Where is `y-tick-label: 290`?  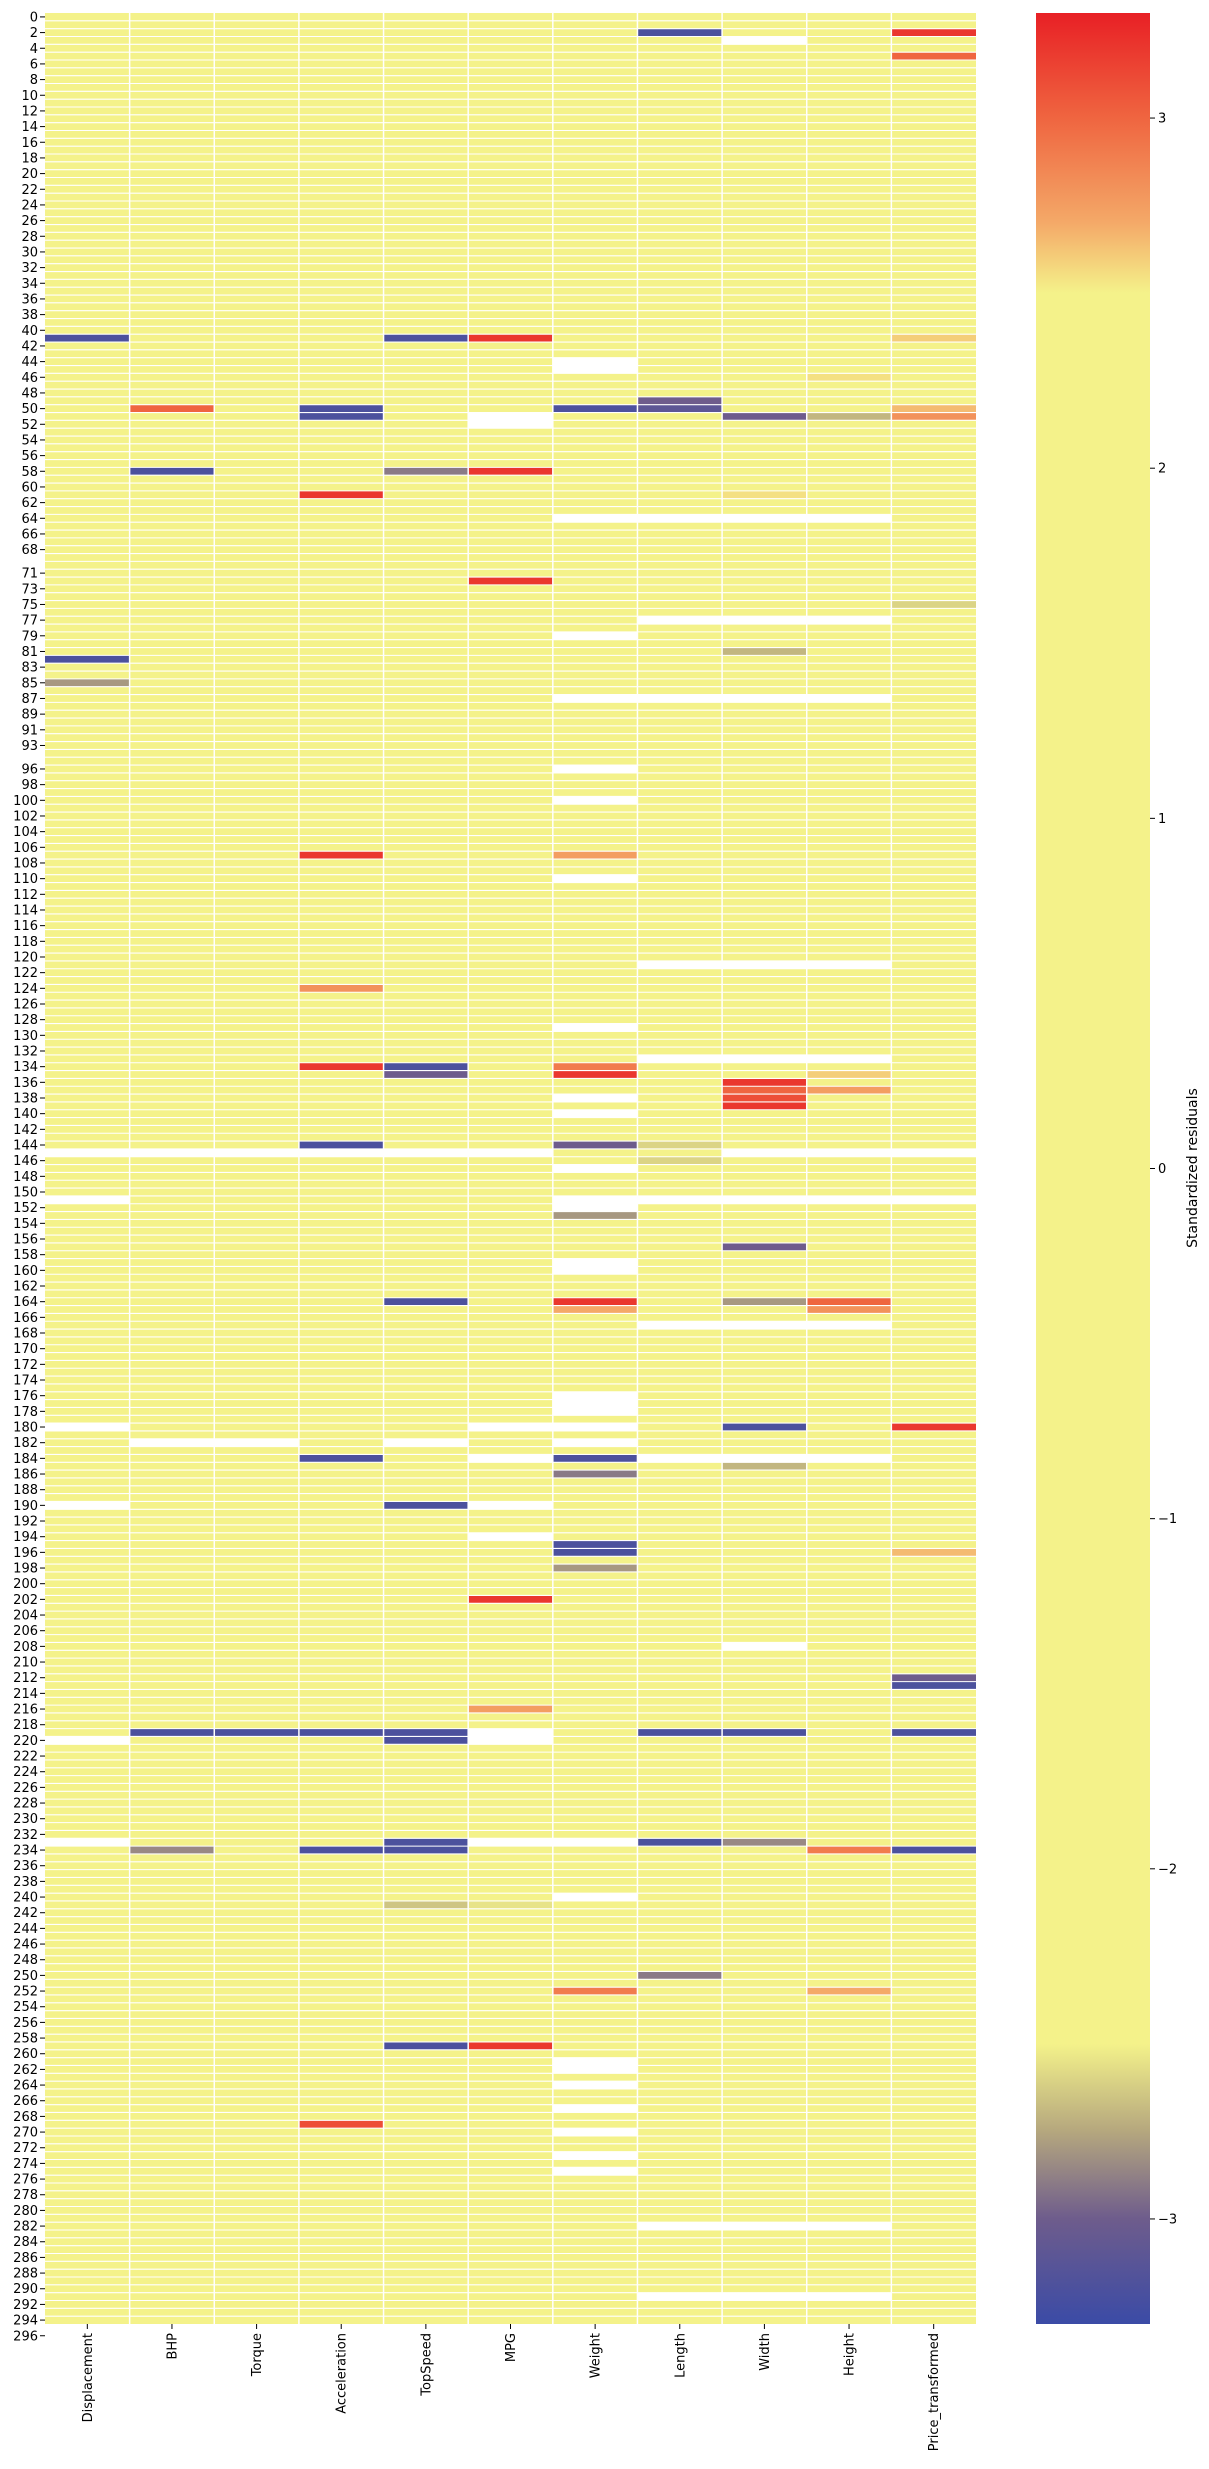
y-tick-label: 290 is located at coordinates (25, 2289).